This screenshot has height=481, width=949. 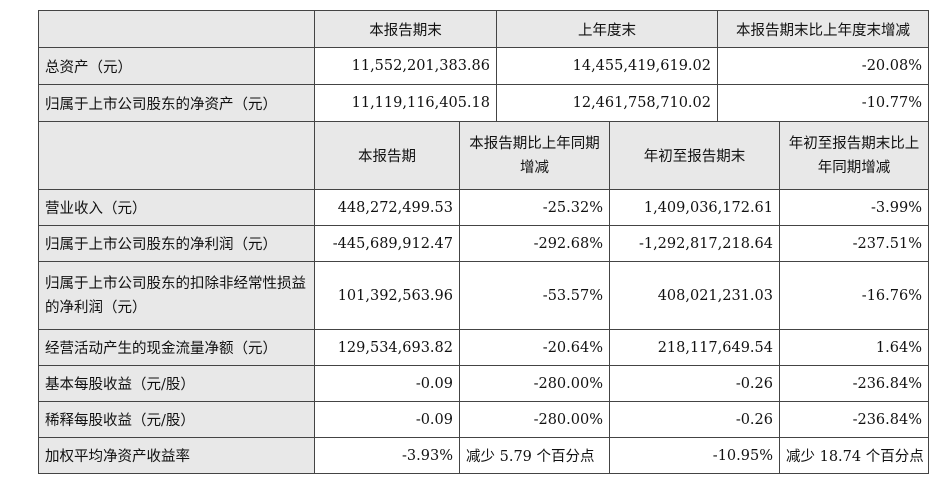 What do you see at coordinates (405, 66) in the screenshot?
I see `value-cell: 11,552,201,383.86` at bounding box center [405, 66].